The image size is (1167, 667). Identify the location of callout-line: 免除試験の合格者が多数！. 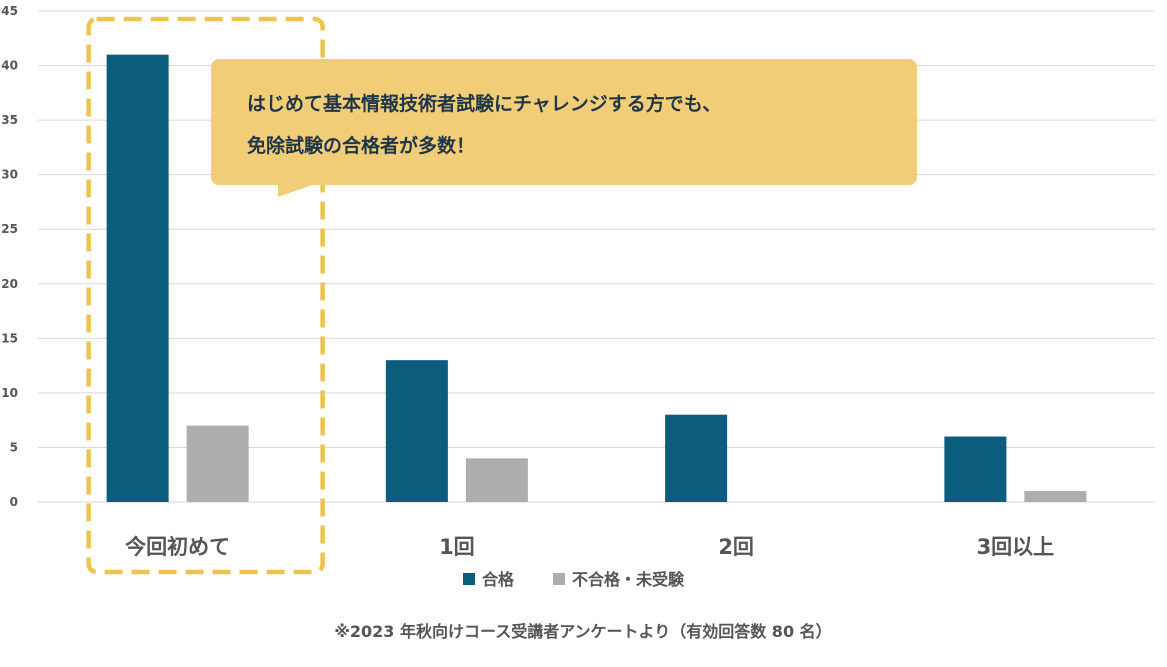
(361, 145).